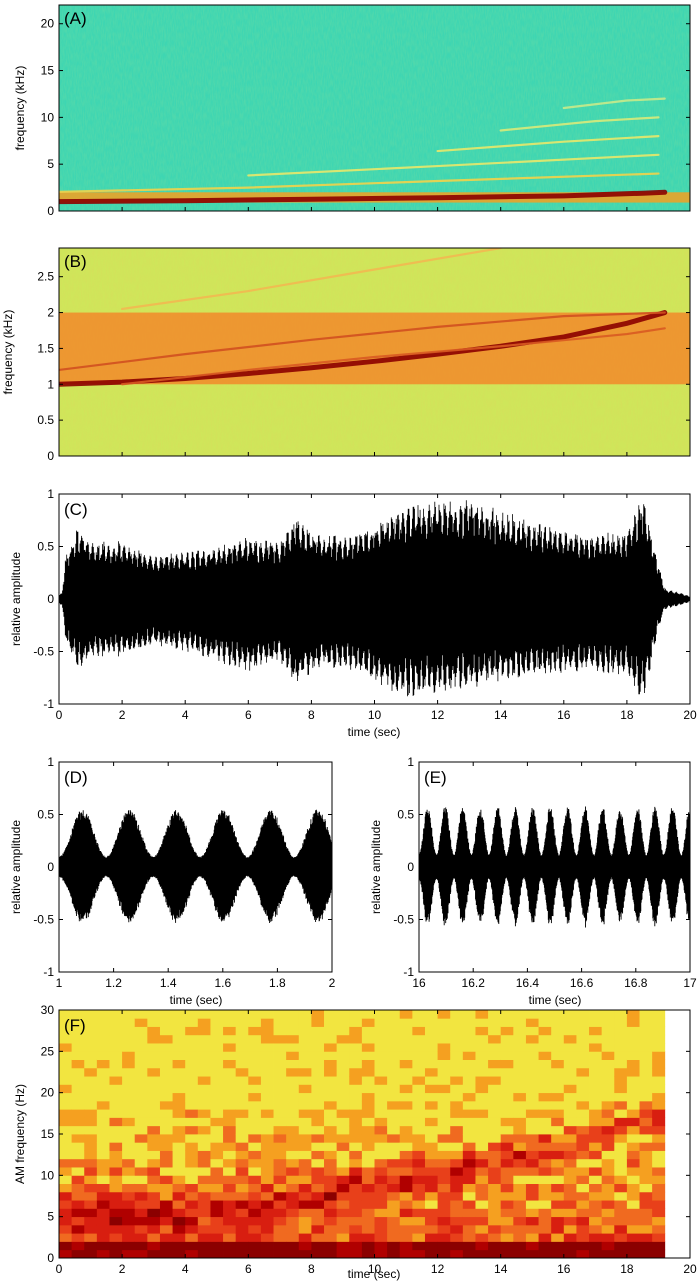 This screenshot has height=1283, width=700. Describe the element at coordinates (555, 1000) in the screenshot. I see `panel-e-xlabel: time (sec)` at that location.